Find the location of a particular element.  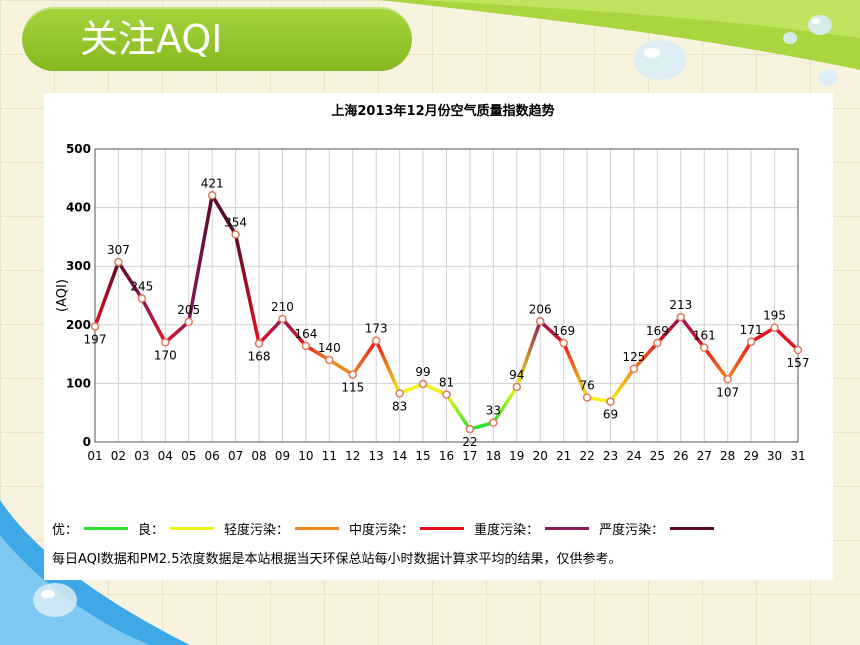

data-label: 22 is located at coordinates (469, 442).